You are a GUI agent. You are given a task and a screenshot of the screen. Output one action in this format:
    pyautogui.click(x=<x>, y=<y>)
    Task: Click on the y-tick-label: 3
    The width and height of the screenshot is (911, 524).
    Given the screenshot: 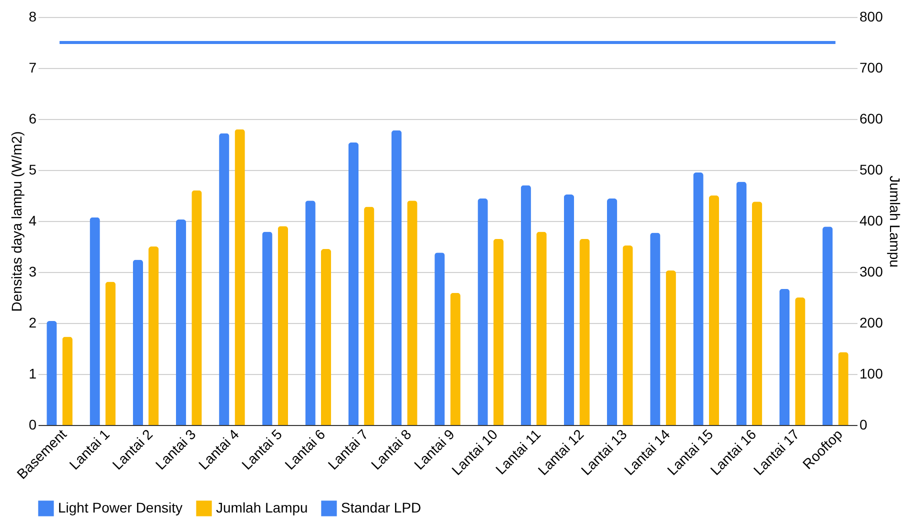 What is the action you would take?
    pyautogui.click(x=32, y=272)
    